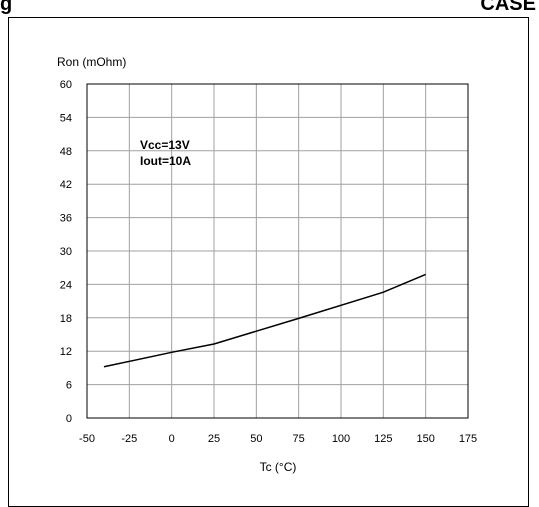 This screenshot has width=539, height=507. I want to click on series-line, so click(264, 320).